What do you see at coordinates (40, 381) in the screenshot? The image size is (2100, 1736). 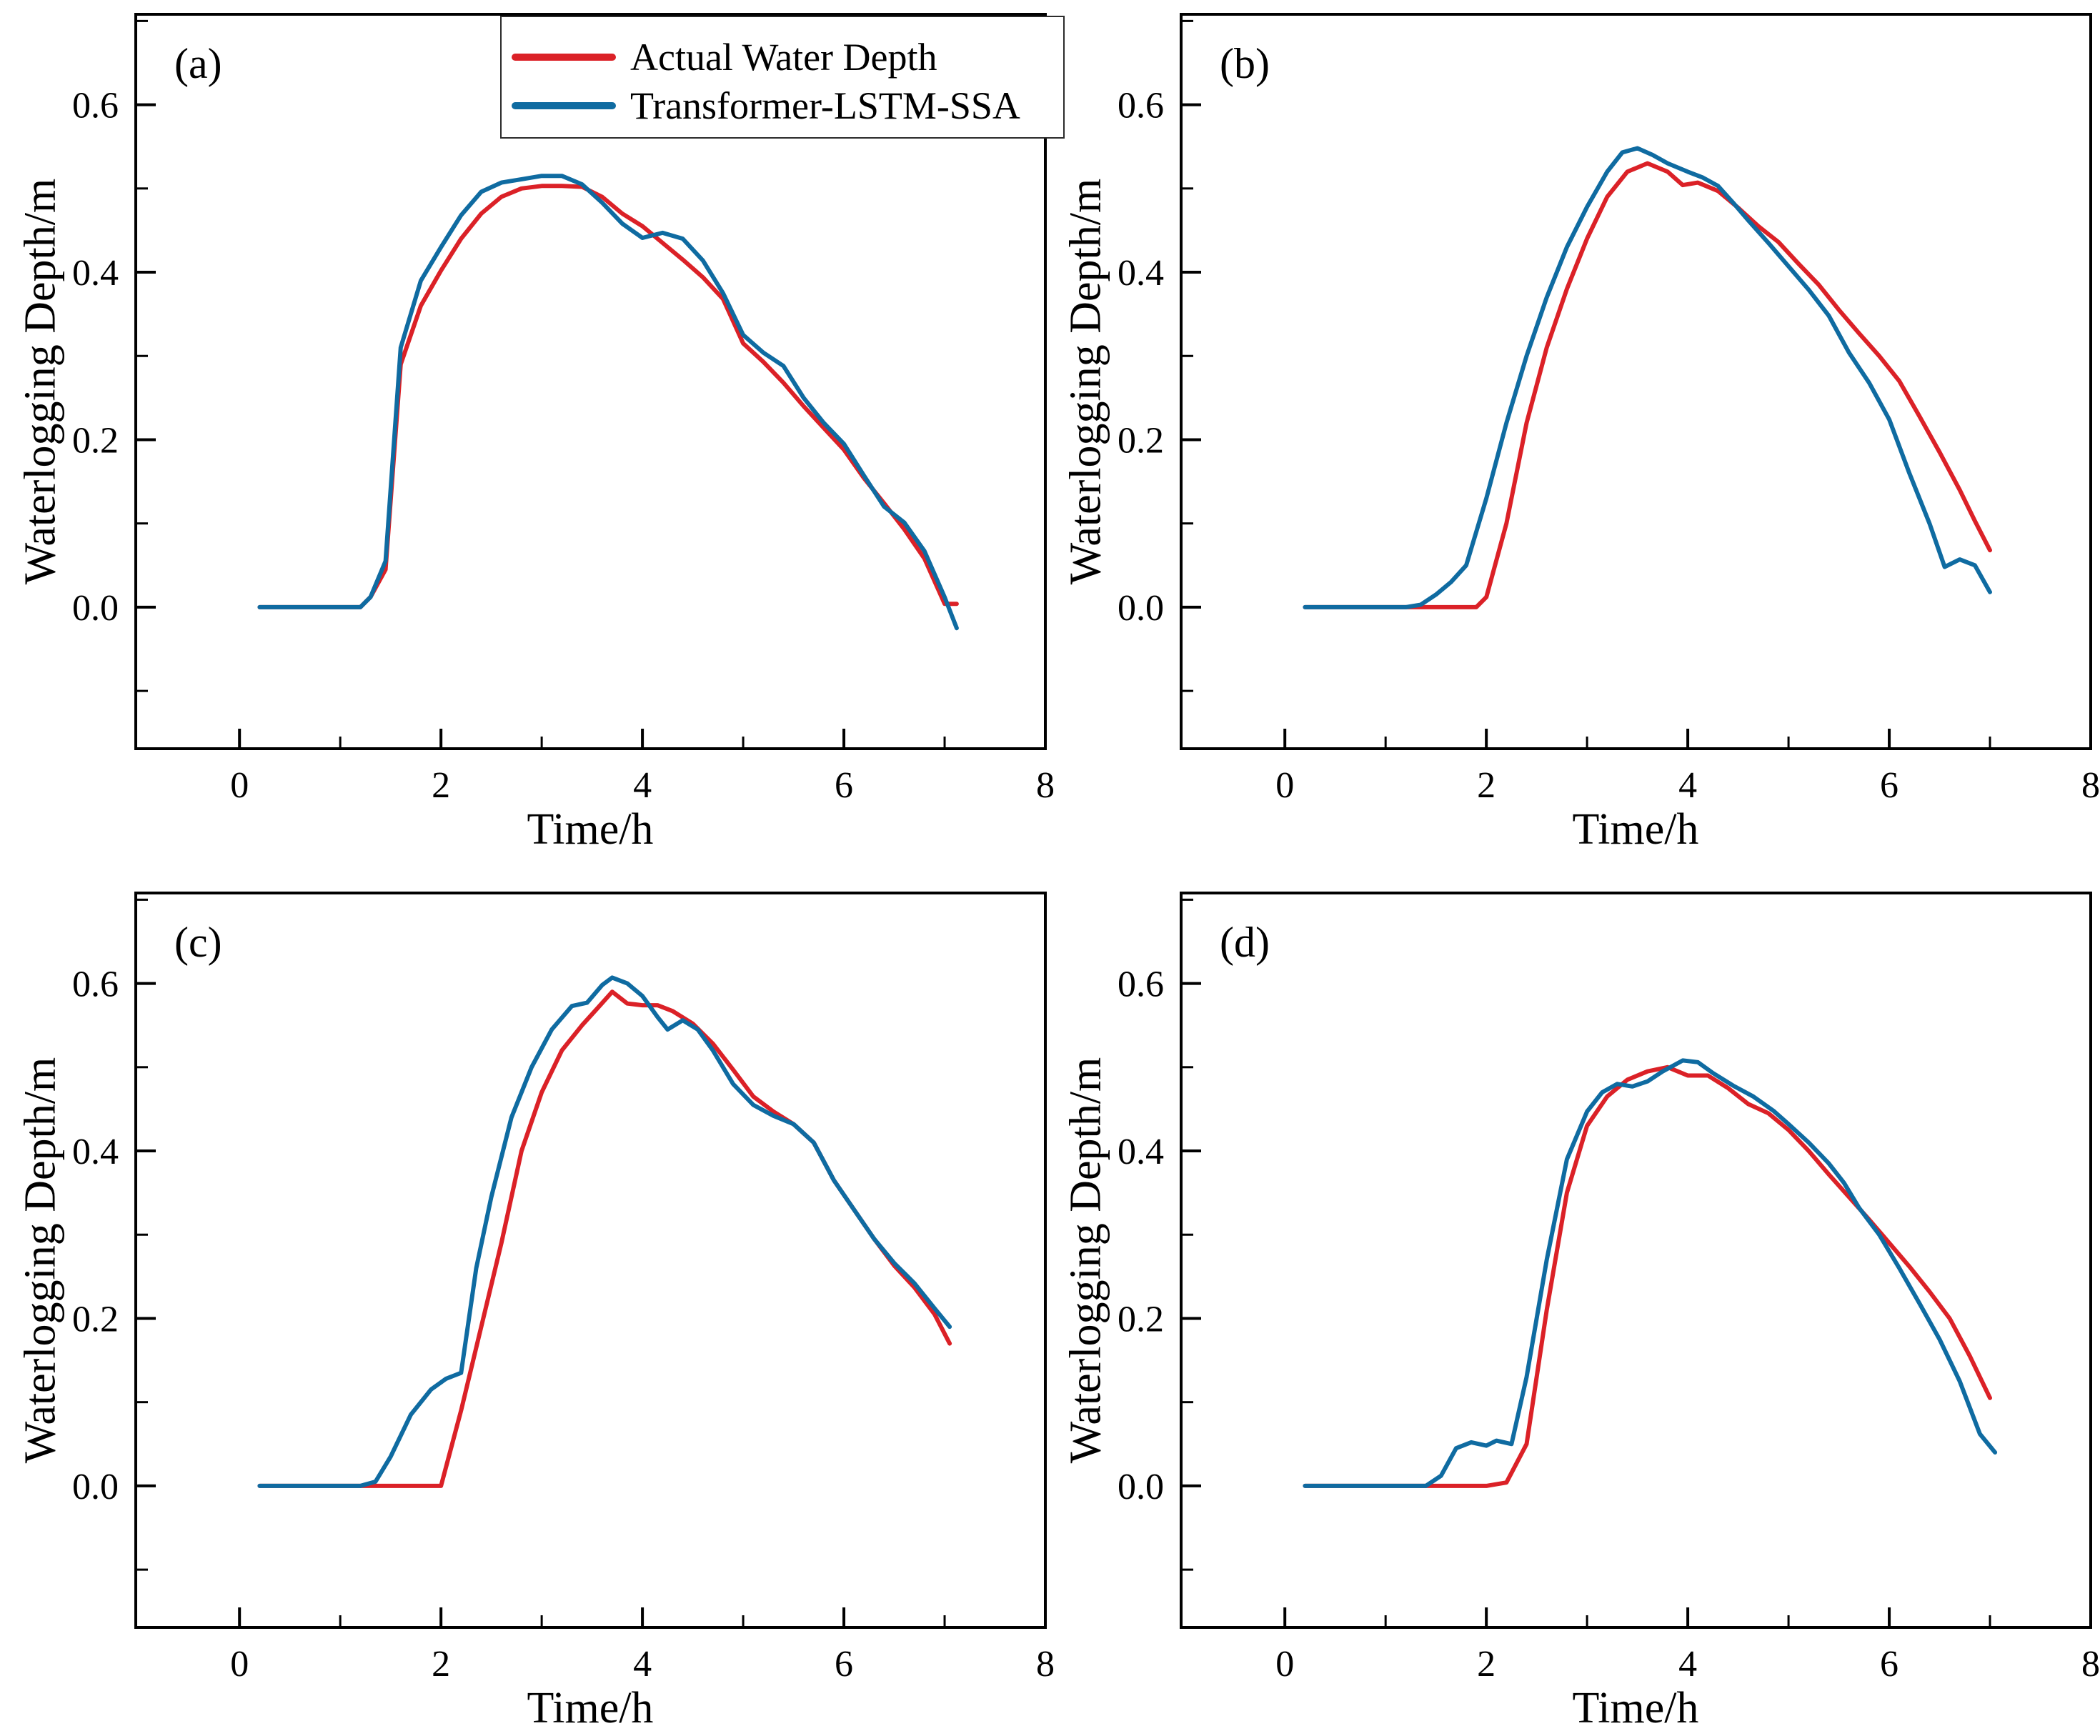 I see `panel-a-ylabel: Waterlogging Depth/m` at bounding box center [40, 381].